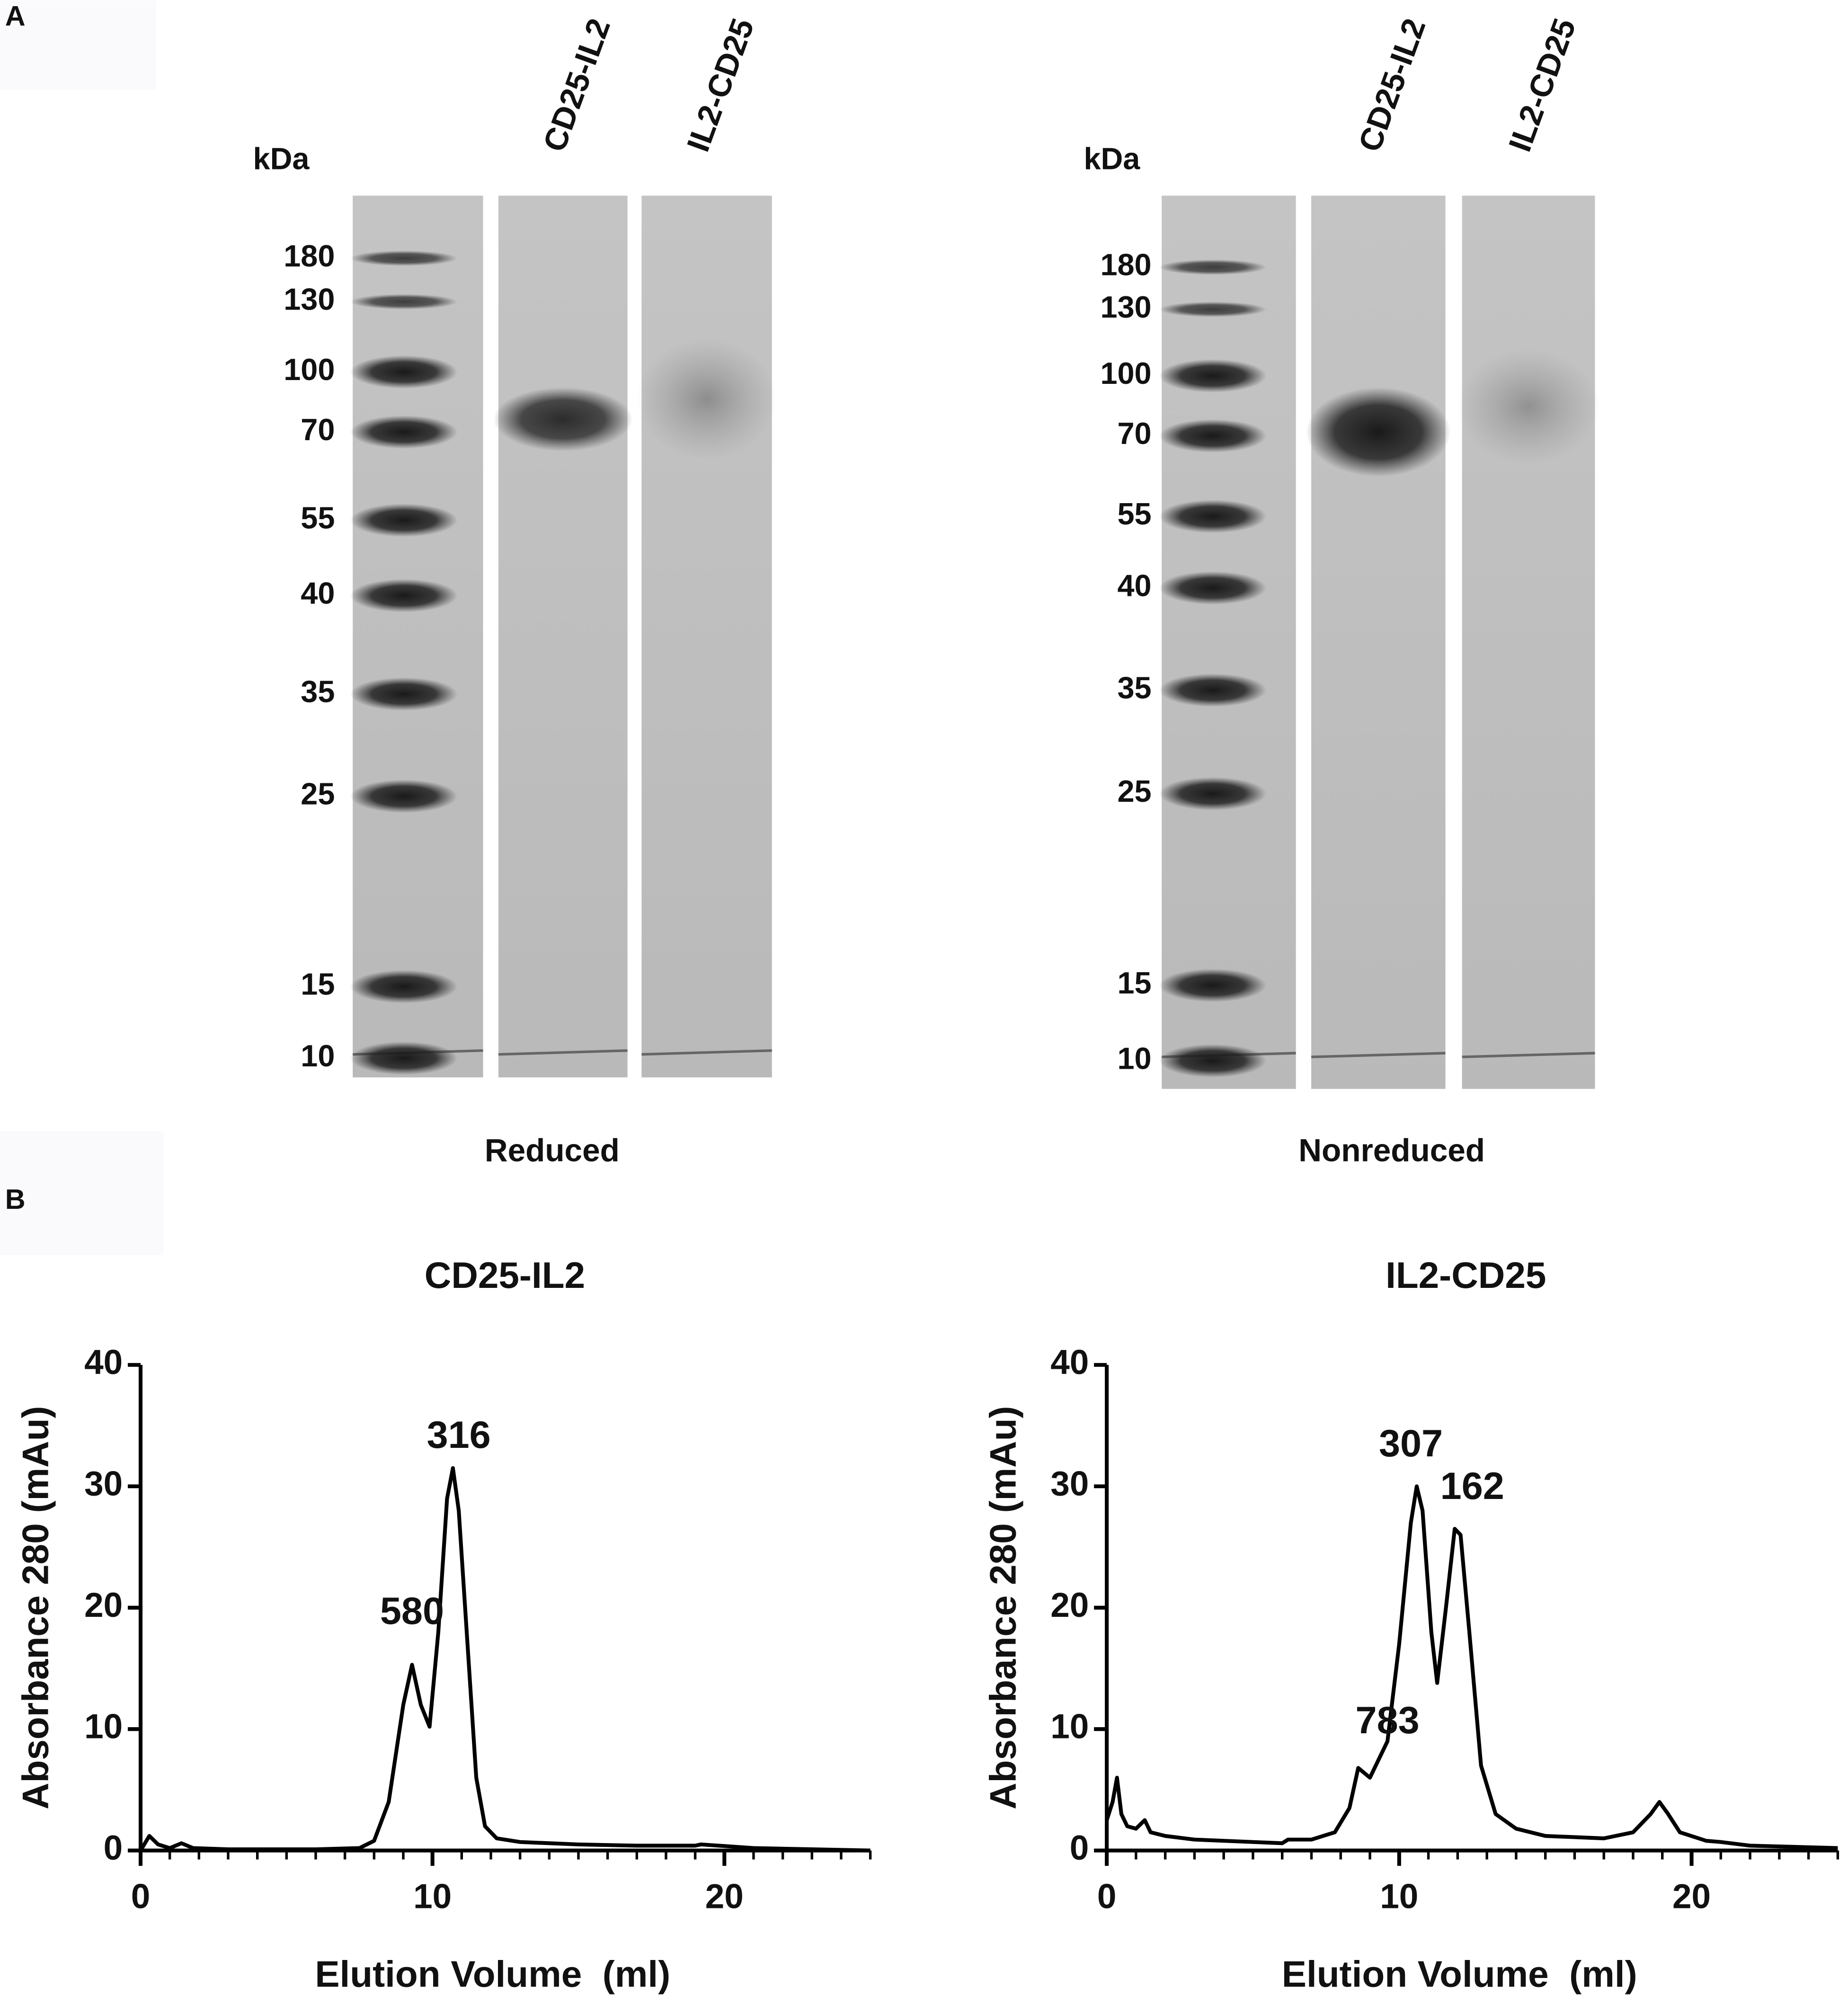 The width and height of the screenshot is (1848, 2004). Describe the element at coordinates (412, 1611) in the screenshot. I see `peak-annotation: 580` at that location.